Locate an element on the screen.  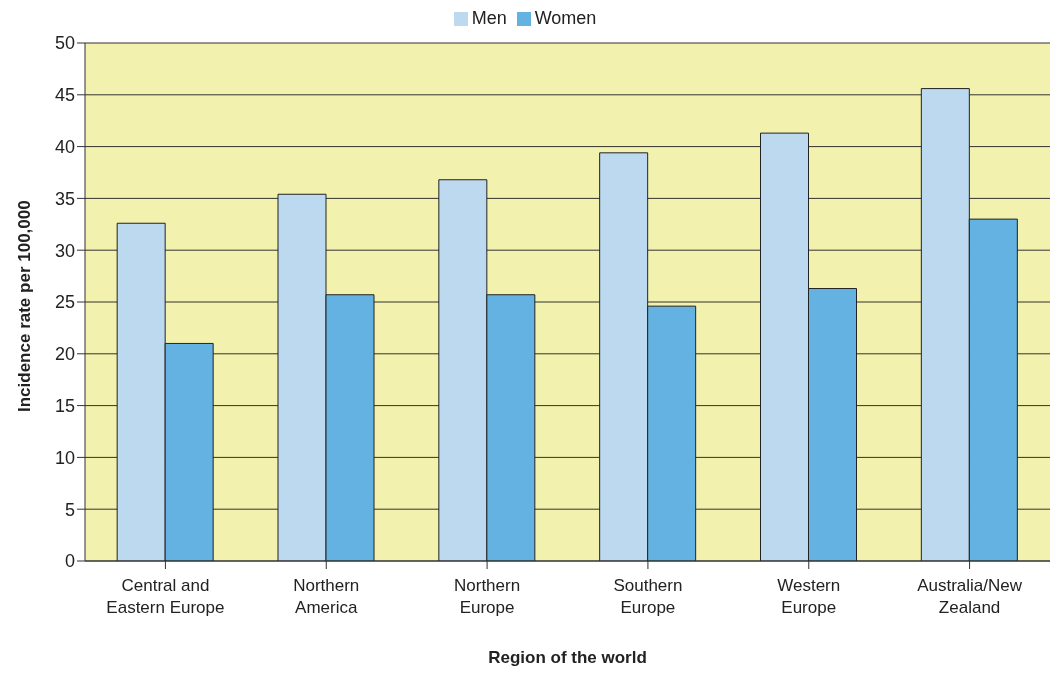
x-tick-label: Southern Europe is located at coordinates (648, 596).